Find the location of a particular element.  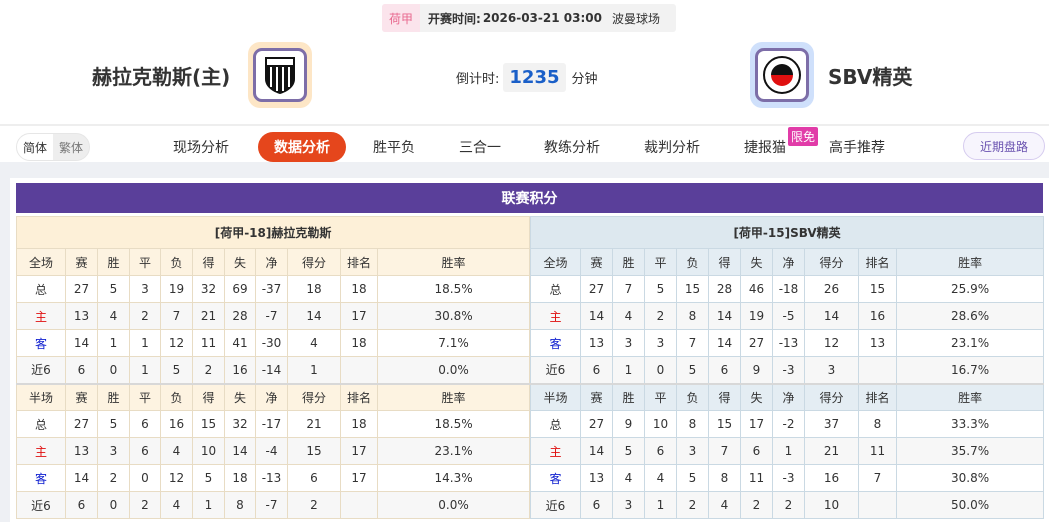

column-header: 胜率 is located at coordinates (970, 396).